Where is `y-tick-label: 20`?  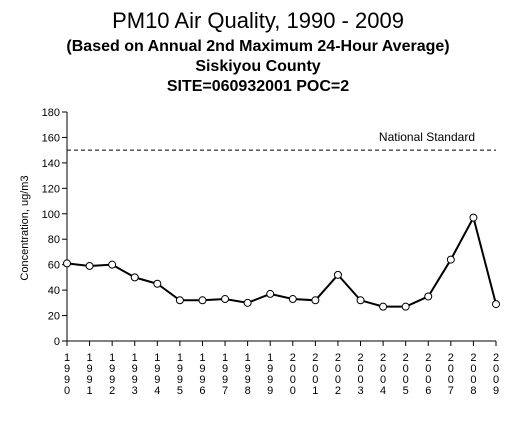 y-tick-label: 20 is located at coordinates (54, 317).